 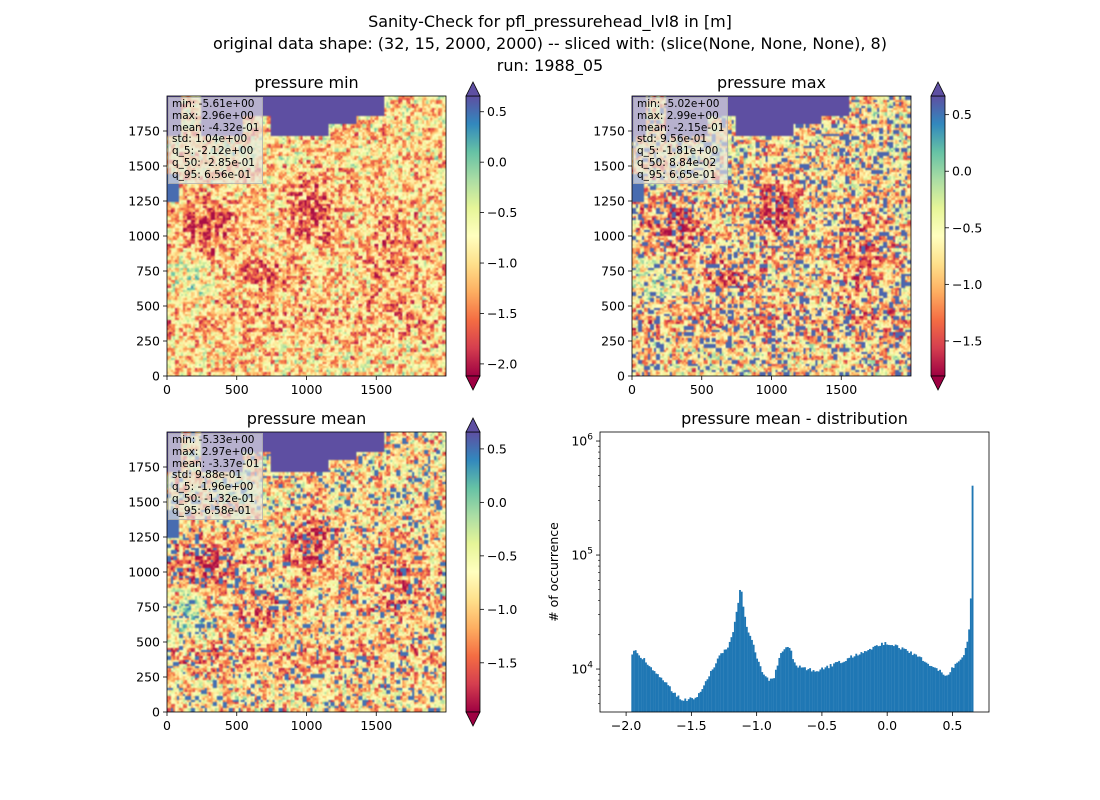 I want to click on stats-line: q_5: -1.81e+00, so click(x=678, y=151).